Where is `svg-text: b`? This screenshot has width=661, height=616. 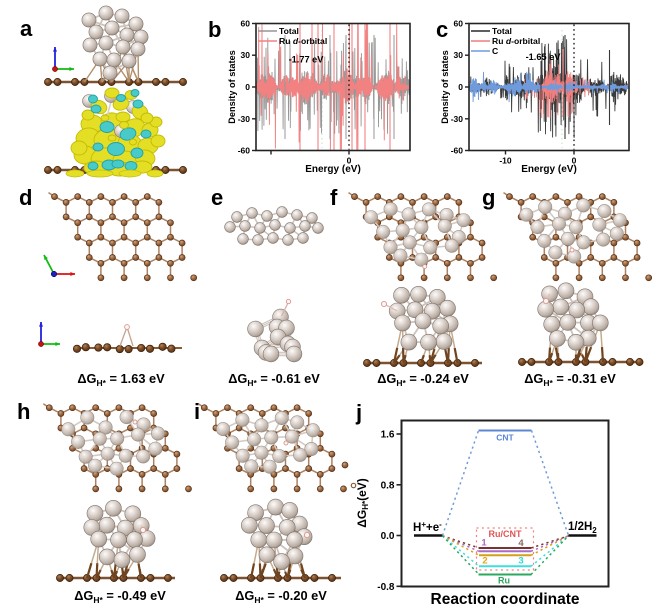
svg-text: b is located at coordinates (214, 29).